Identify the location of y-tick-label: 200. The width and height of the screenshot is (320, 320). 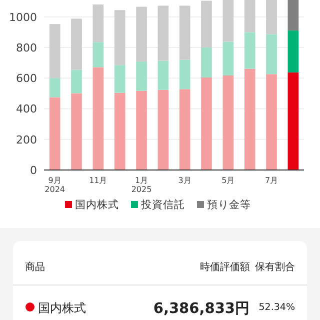
(26, 139).